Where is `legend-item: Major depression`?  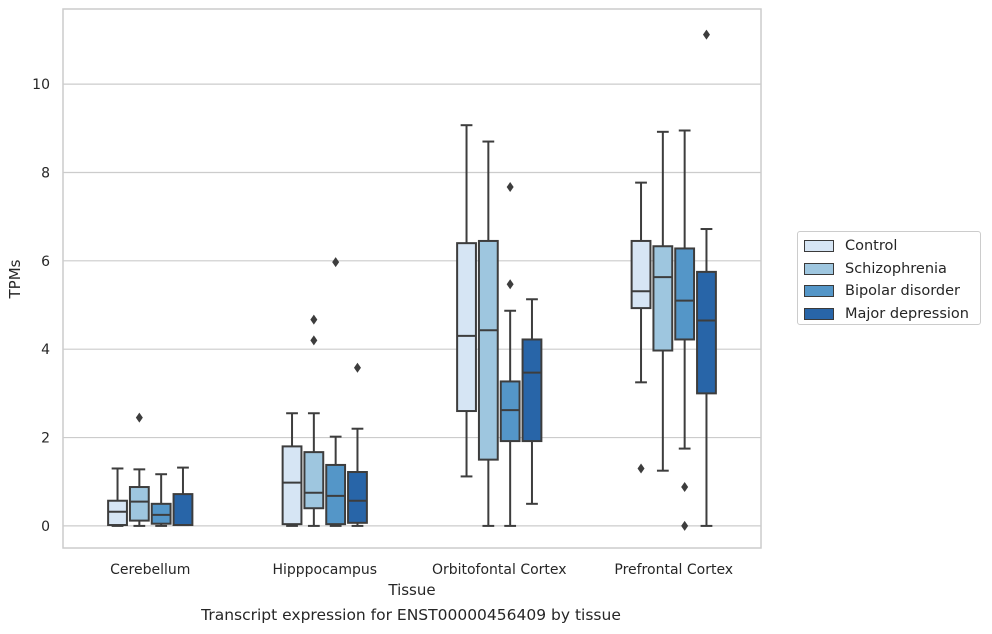 legend-item: Major depression is located at coordinates (892, 314).